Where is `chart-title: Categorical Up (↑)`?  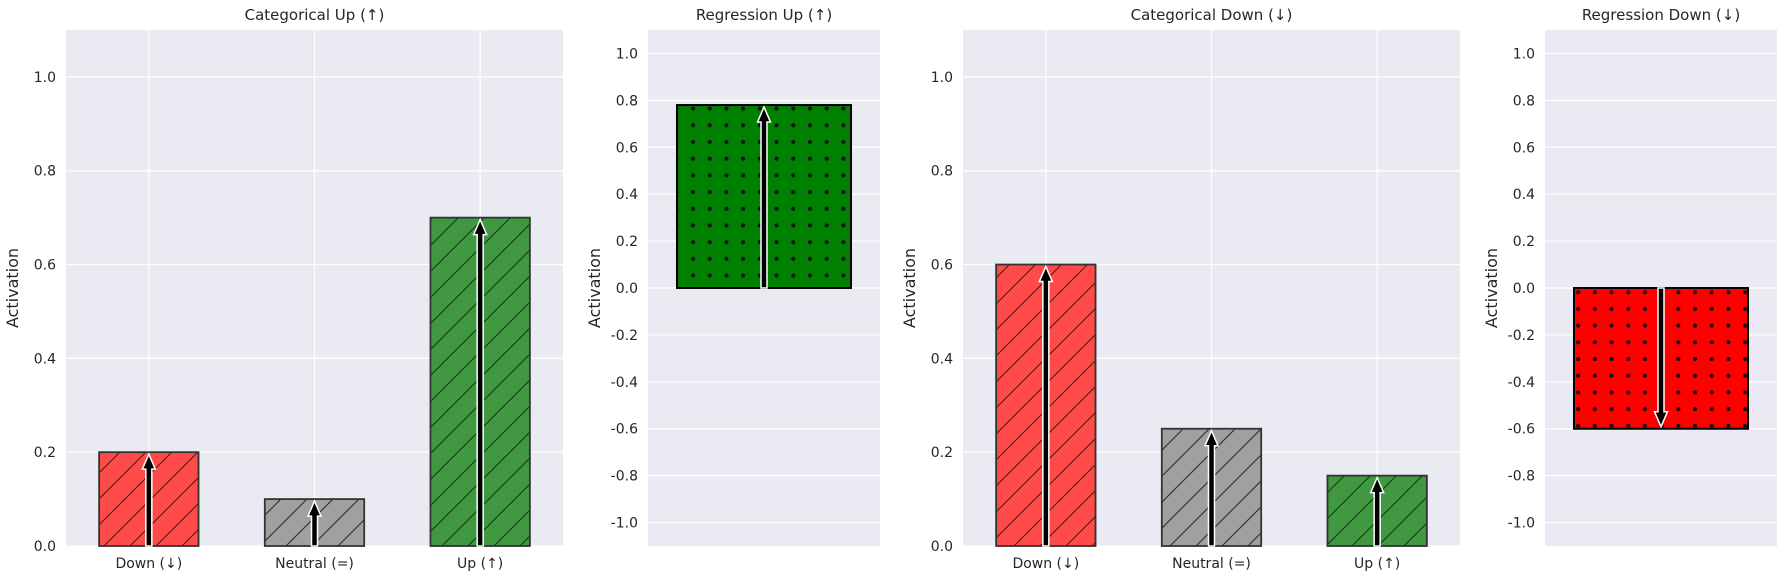 chart-title: Categorical Up (↑) is located at coordinates (315, 15).